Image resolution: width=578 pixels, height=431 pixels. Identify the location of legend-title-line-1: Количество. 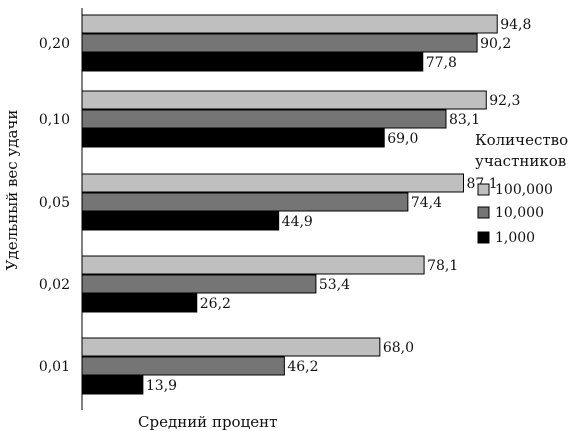
(521, 140).